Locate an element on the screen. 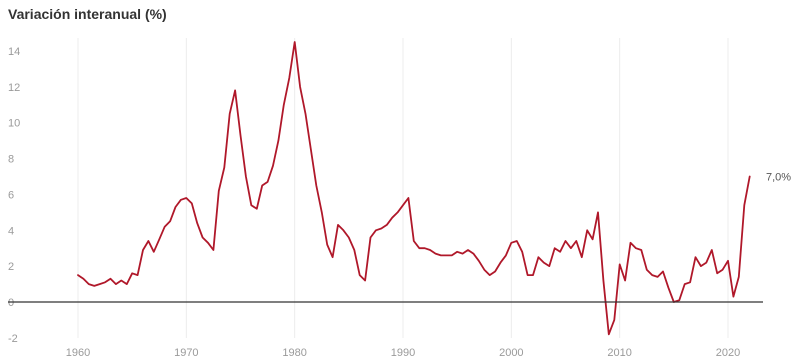  y-tick-label: 10 is located at coordinates (14, 124).